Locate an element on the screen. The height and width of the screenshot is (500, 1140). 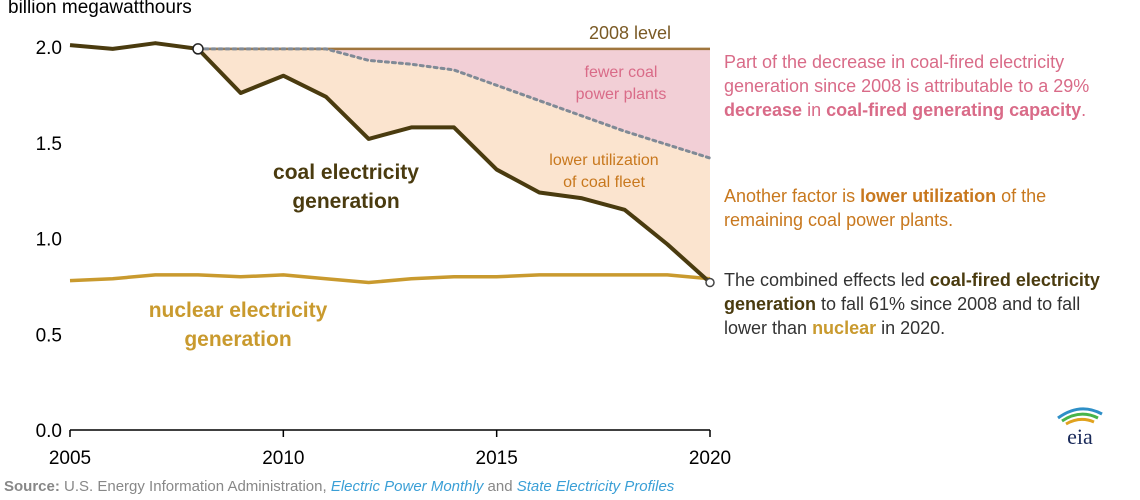
y-tick-label: 0.0 is located at coordinates (49, 431).